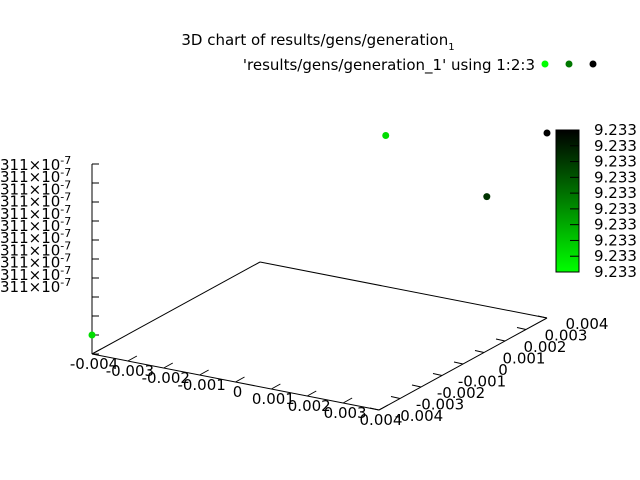 Image resolution: width=640 pixels, height=480 pixels. What do you see at coordinates (389, 65) in the screenshot?
I see `legend-entry-label: 'results/gens/generation_1' using 1:2:3` at bounding box center [389, 65].